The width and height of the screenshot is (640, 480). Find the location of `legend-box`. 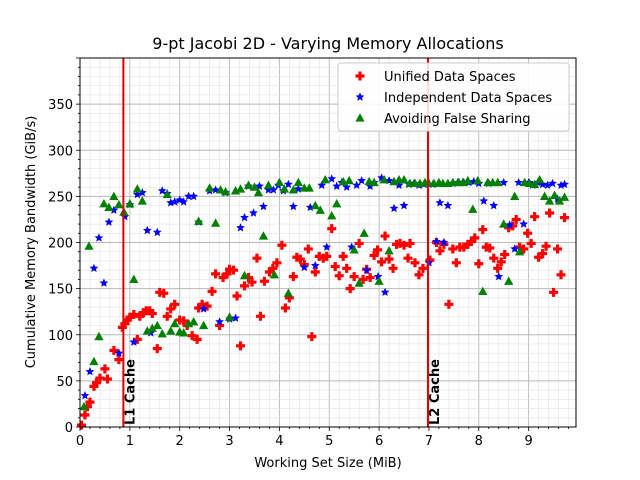

legend-box is located at coordinates (453, 97).